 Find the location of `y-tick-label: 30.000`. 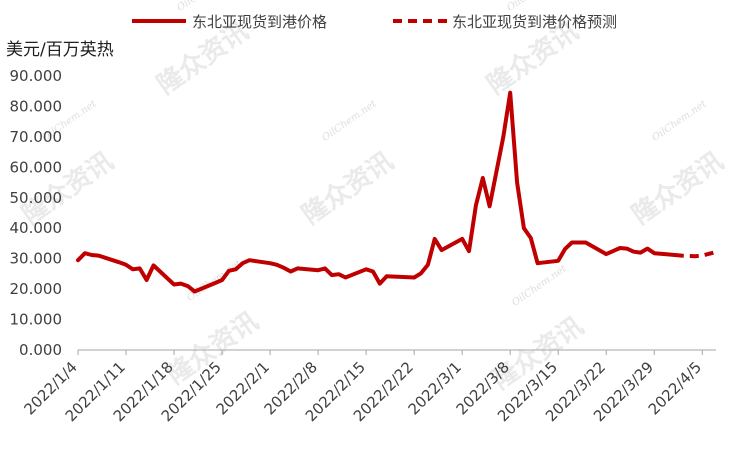

y-tick-label: 30.000 is located at coordinates (36, 259).